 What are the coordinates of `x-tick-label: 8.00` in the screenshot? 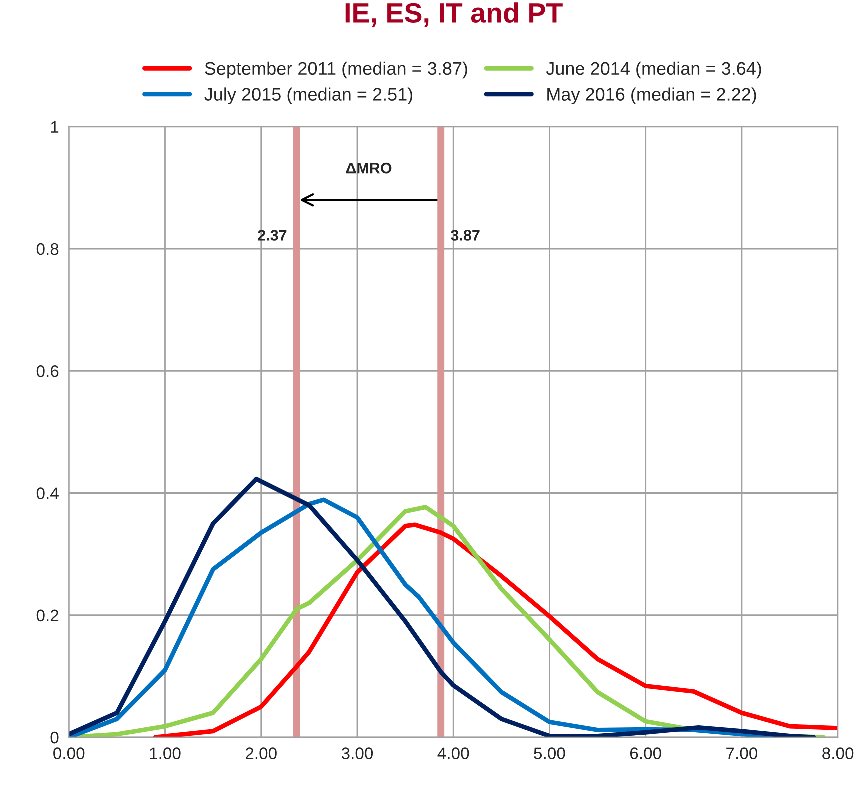 It's located at (838, 754).